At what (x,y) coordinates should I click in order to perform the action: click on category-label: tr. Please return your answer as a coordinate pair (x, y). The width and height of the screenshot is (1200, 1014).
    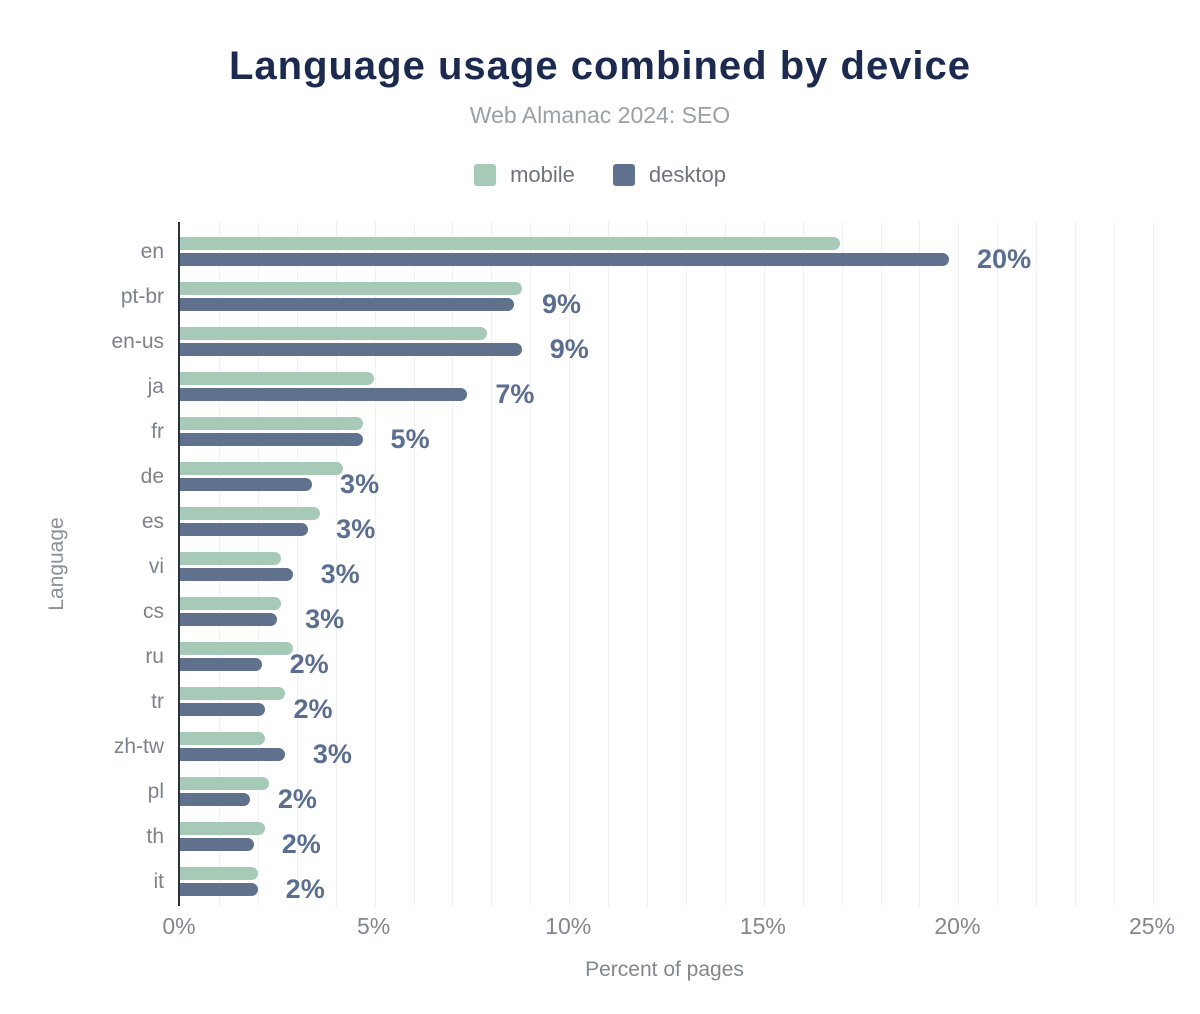
    Looking at the image, I should click on (157, 701).